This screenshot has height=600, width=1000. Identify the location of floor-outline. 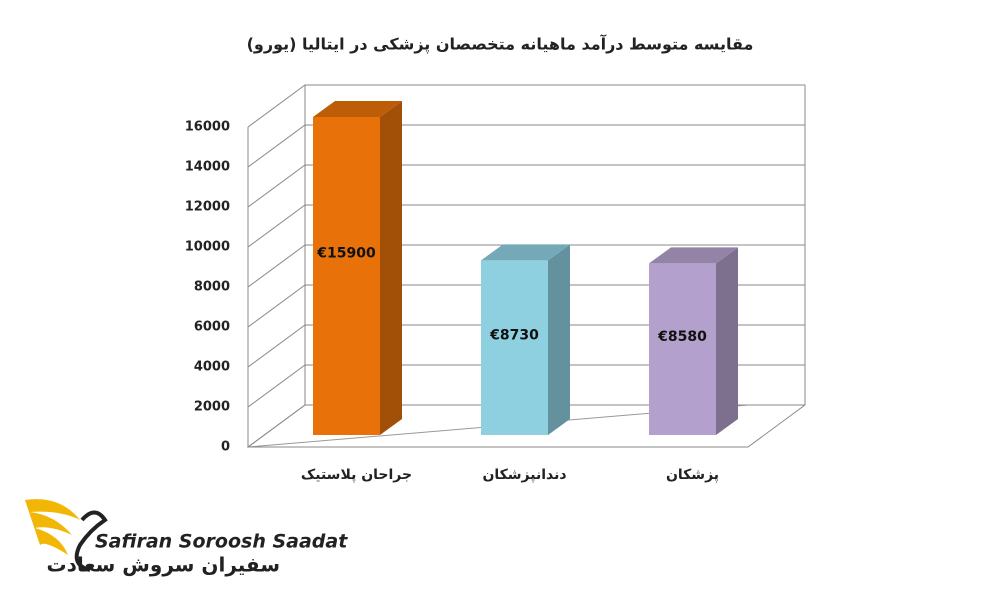
(527, 426).